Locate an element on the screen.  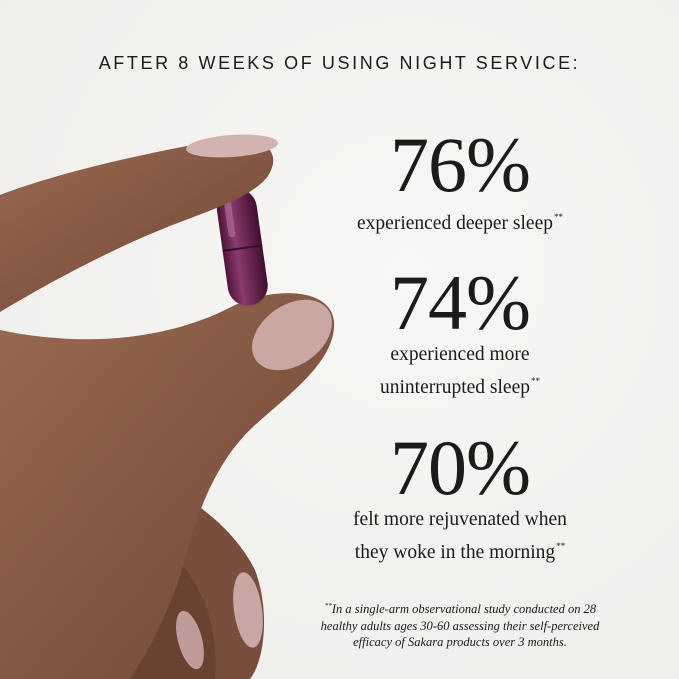
stat-line: uninterrupted sleep is located at coordinates (455, 387).